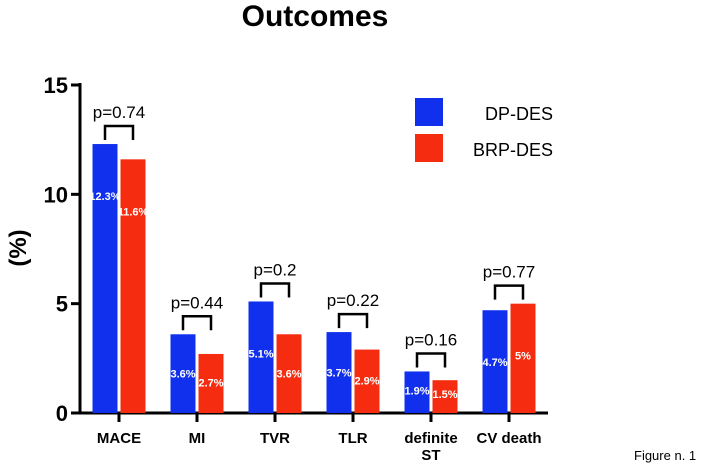 The image size is (709, 471). I want to click on data-label: 4.7%, so click(494, 363).